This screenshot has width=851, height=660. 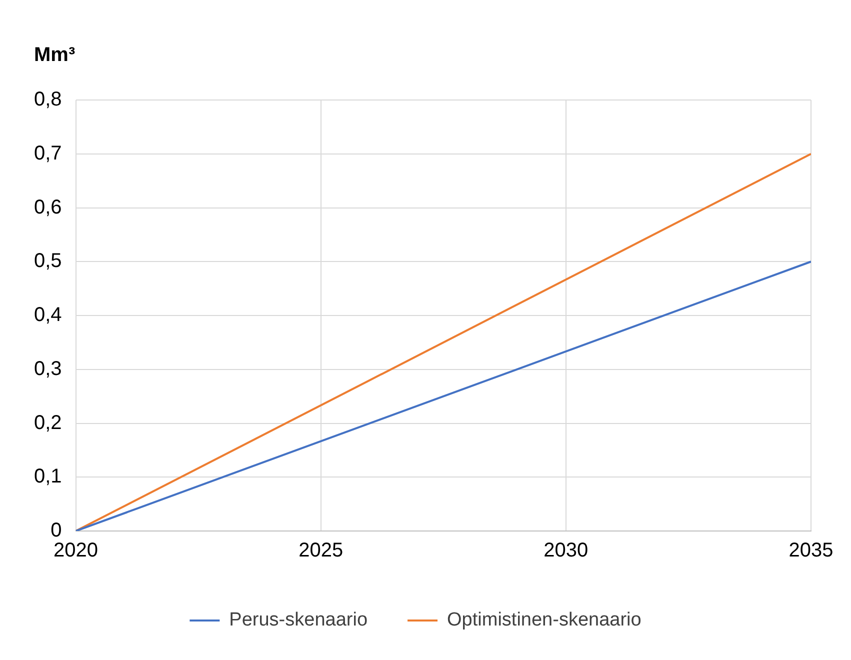 What do you see at coordinates (76, 551) in the screenshot?
I see `x-tick-label: 2020` at bounding box center [76, 551].